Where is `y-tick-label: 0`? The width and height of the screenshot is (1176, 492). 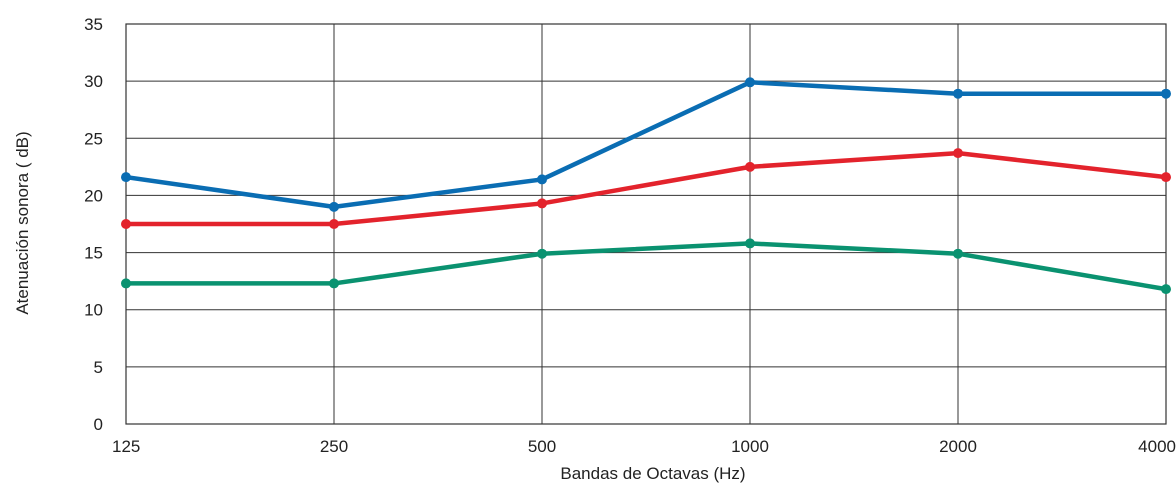
y-tick-label: 0 is located at coordinates (98, 424).